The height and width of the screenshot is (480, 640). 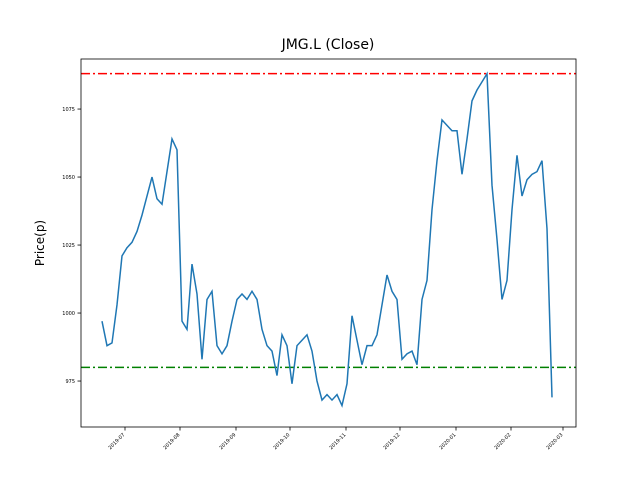 I want to click on y-tick-label: 1075, so click(x=68, y=110).